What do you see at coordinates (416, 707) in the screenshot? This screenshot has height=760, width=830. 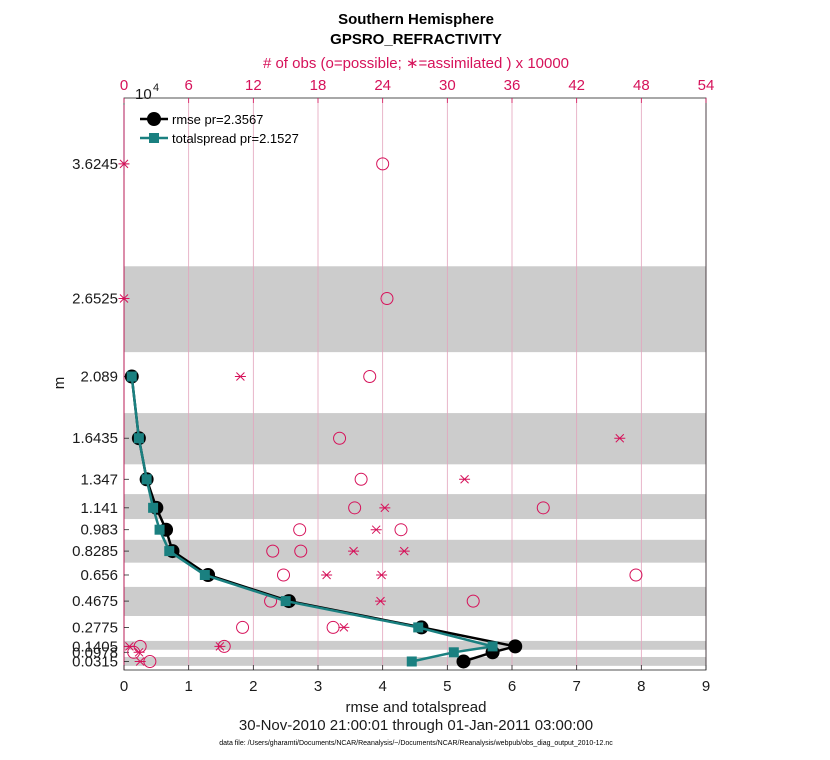 I see `x-axis-label: rmse and totalspread` at bounding box center [416, 707].